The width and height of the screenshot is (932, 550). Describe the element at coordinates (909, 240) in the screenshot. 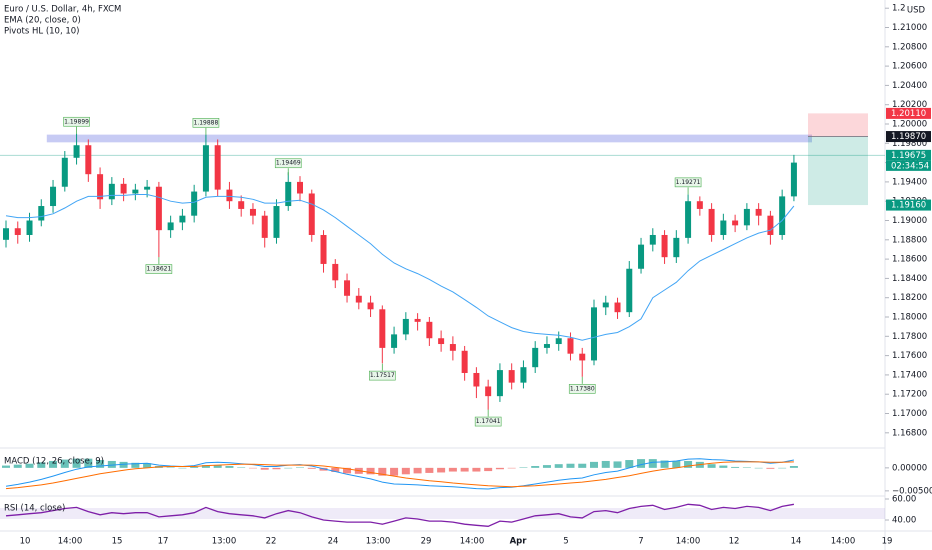

I see `y-tick-label: 1.18800` at that location.